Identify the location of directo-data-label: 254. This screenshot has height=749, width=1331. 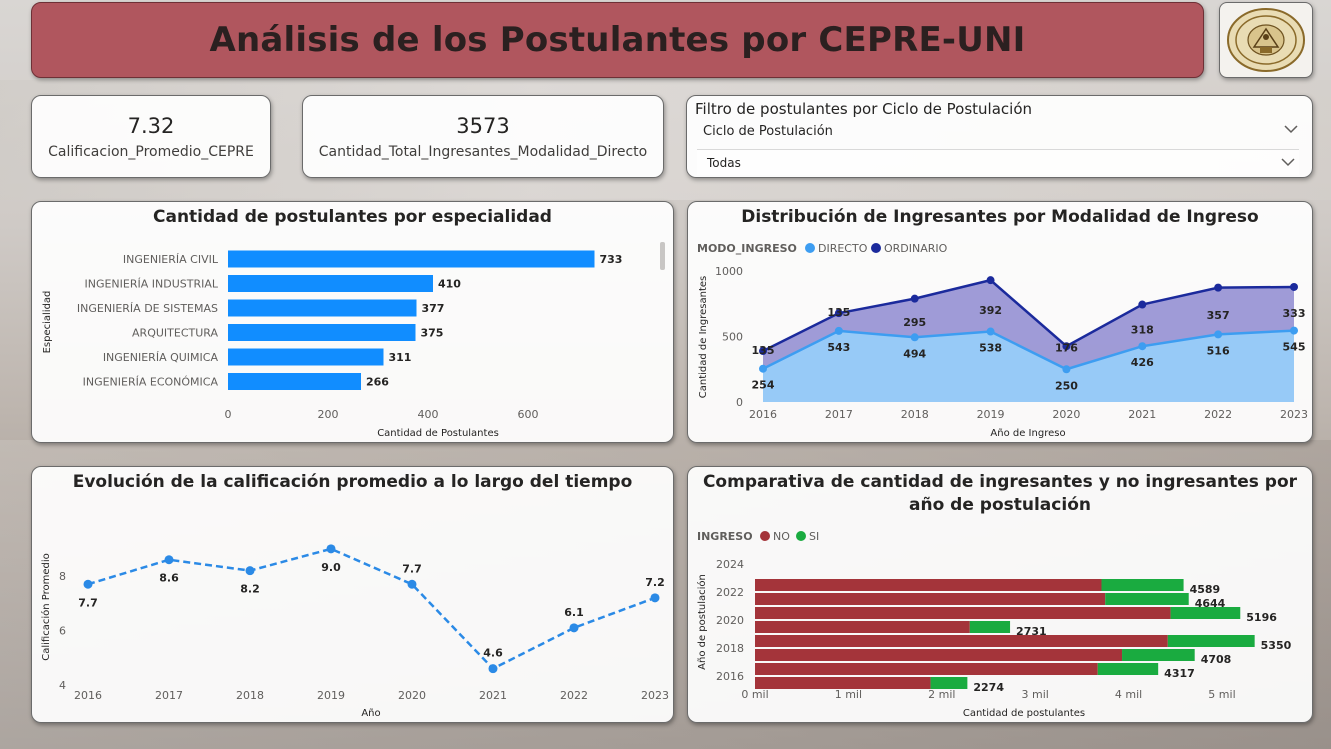
(763, 385).